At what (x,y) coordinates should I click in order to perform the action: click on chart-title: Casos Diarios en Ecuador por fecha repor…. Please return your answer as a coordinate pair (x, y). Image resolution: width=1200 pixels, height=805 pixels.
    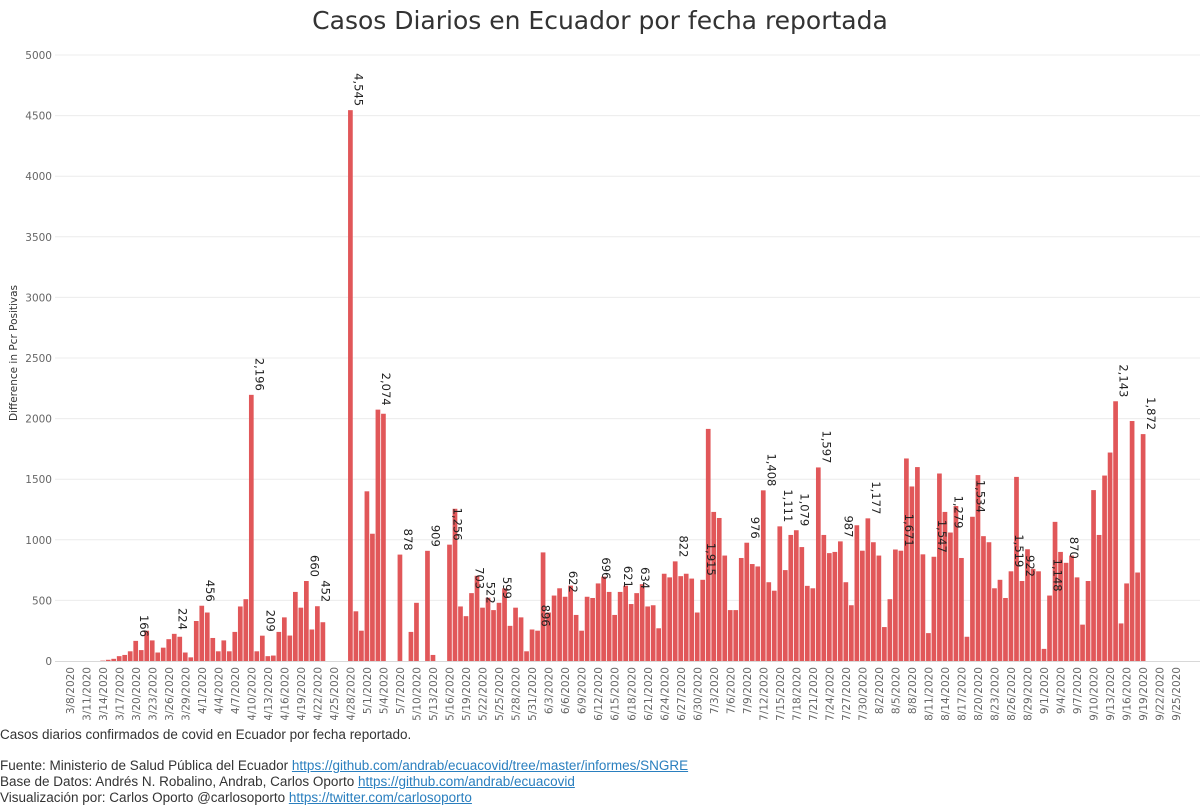
    Looking at the image, I should click on (600, 20).